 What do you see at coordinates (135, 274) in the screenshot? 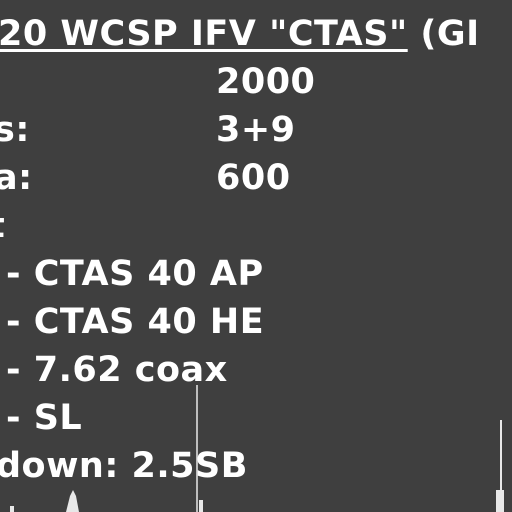
I see `loadout-item-ap: - CTAS 40 AP` at bounding box center [135, 274].